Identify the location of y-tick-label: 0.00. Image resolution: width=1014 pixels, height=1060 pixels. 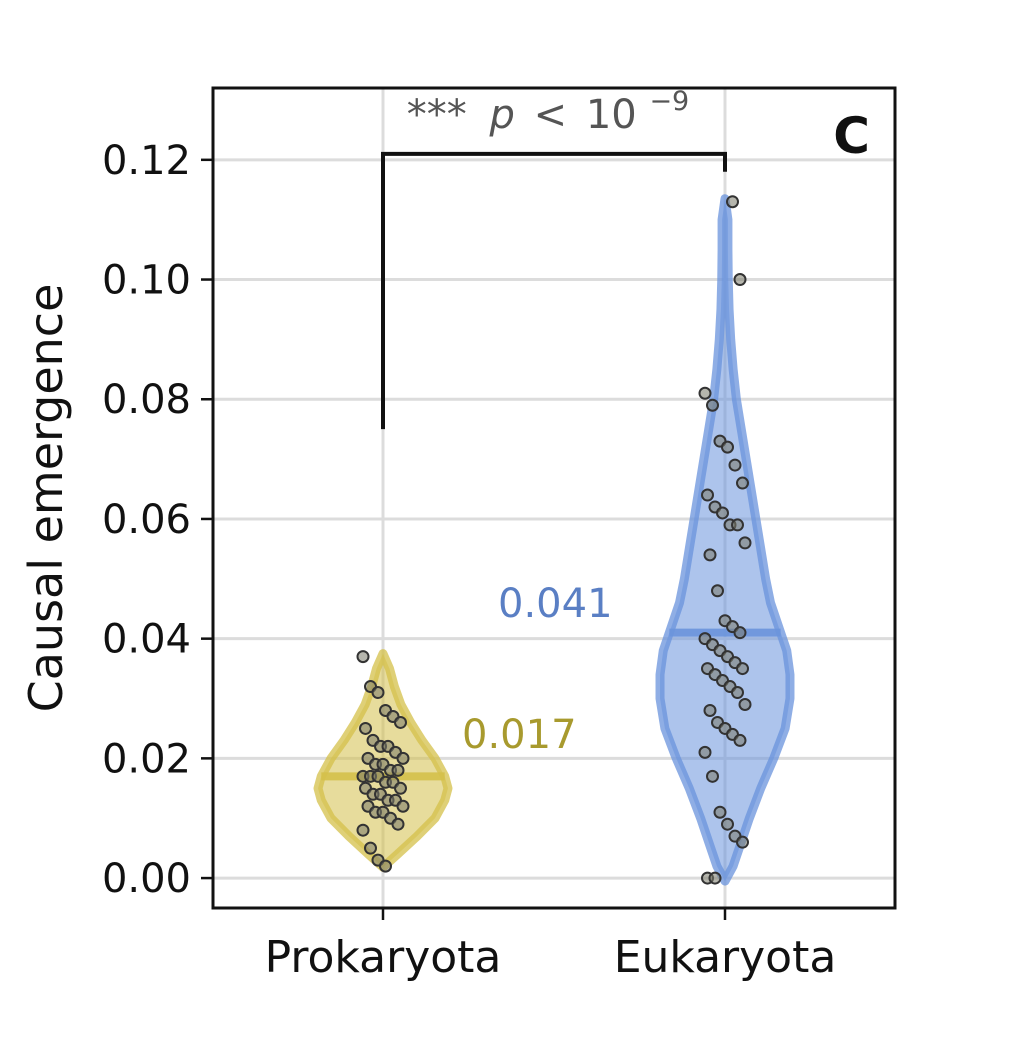
(146, 879).